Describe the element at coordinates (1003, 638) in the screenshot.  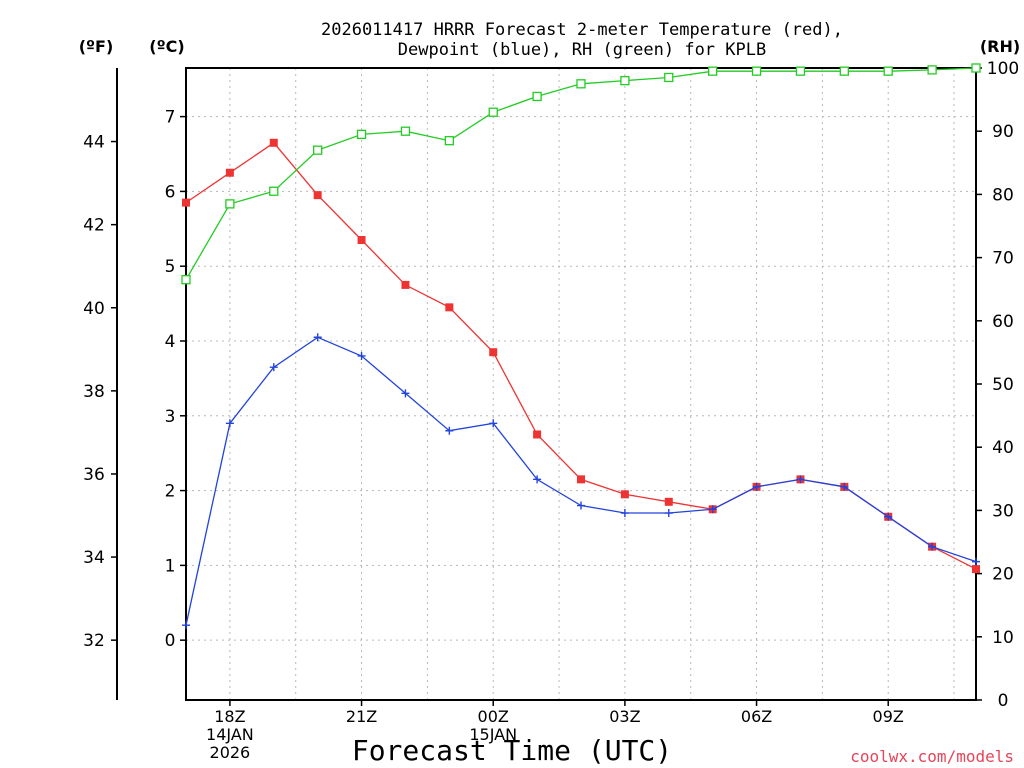
I see `rh-tick-label: 10` at that location.